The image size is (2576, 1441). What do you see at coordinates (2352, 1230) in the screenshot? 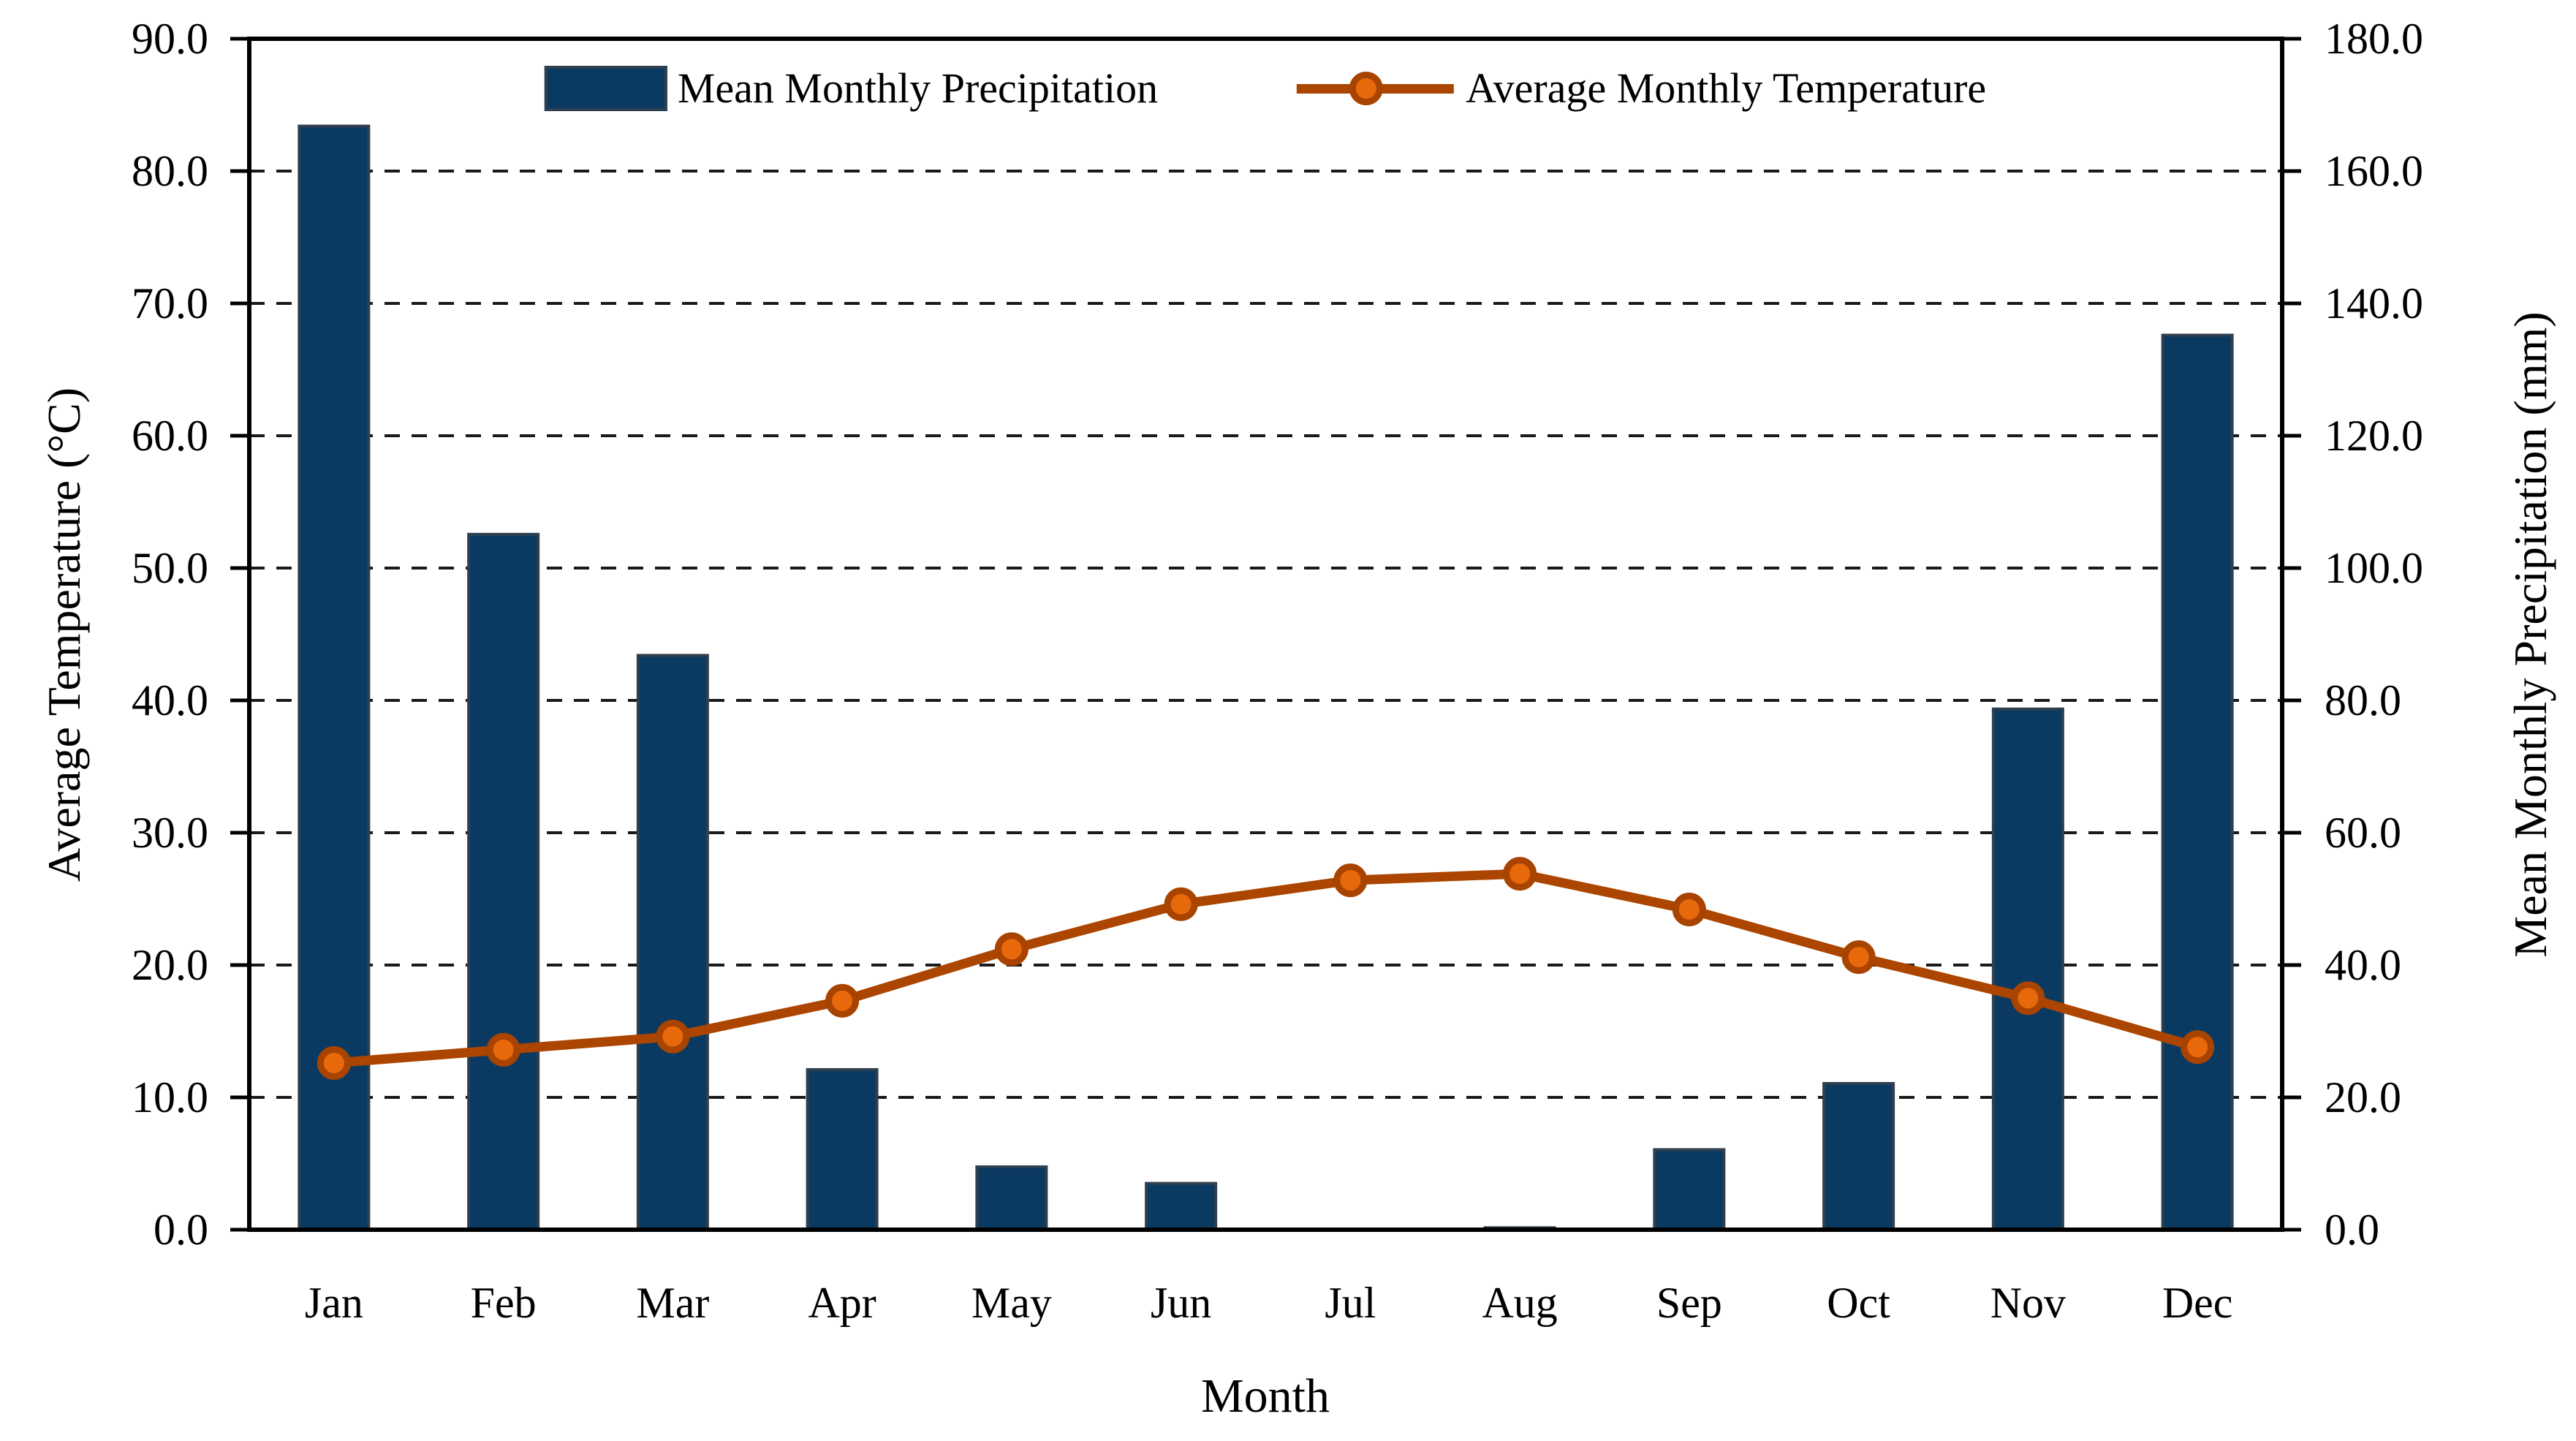
I see `right-axis-label: 0.0` at bounding box center [2352, 1230].